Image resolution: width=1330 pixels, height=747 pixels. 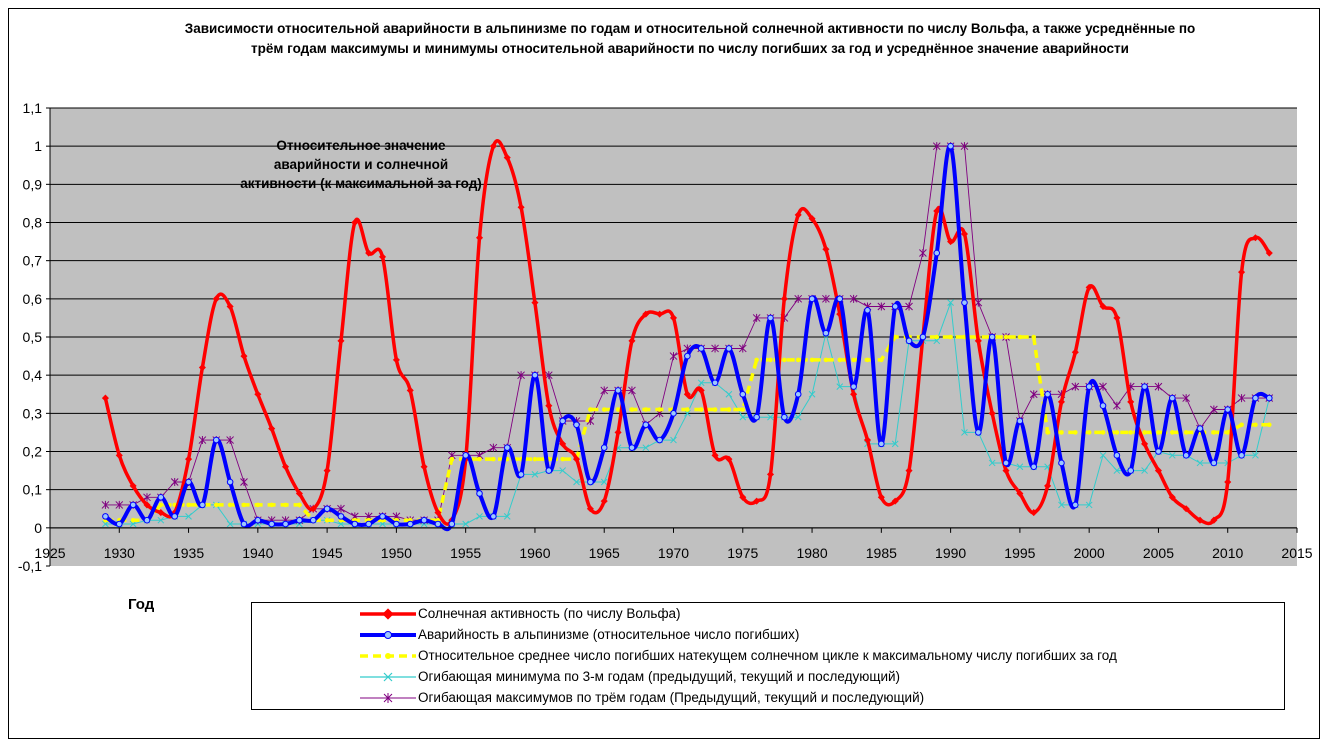 What do you see at coordinates (38, 146) in the screenshot?
I see `y-tick-label: 1` at bounding box center [38, 146].